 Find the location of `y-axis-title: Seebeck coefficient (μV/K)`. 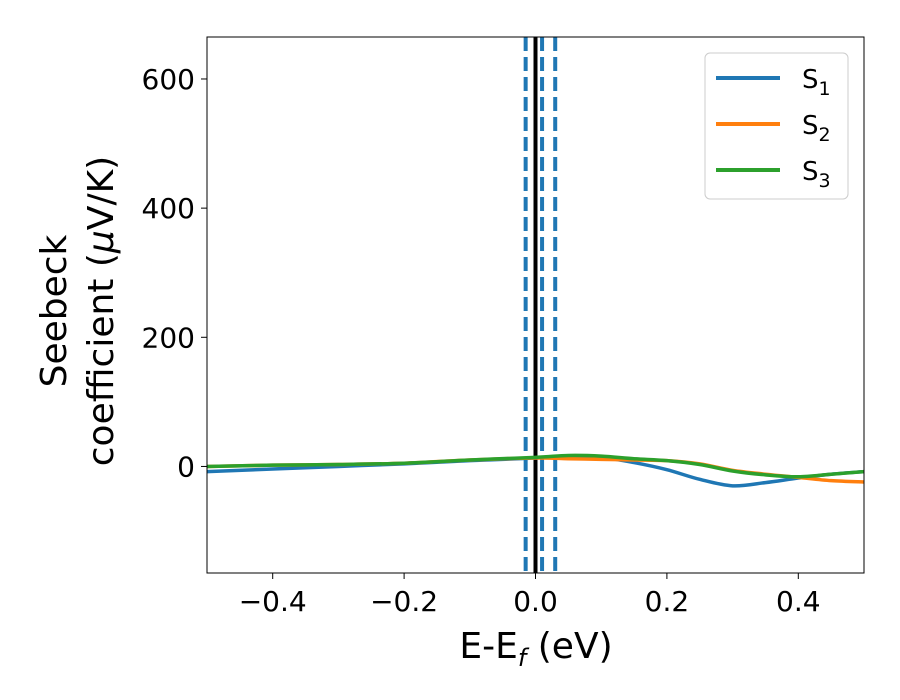

y-axis-title: Seebeck coefficient (μV/K) is located at coordinates (78, 311).